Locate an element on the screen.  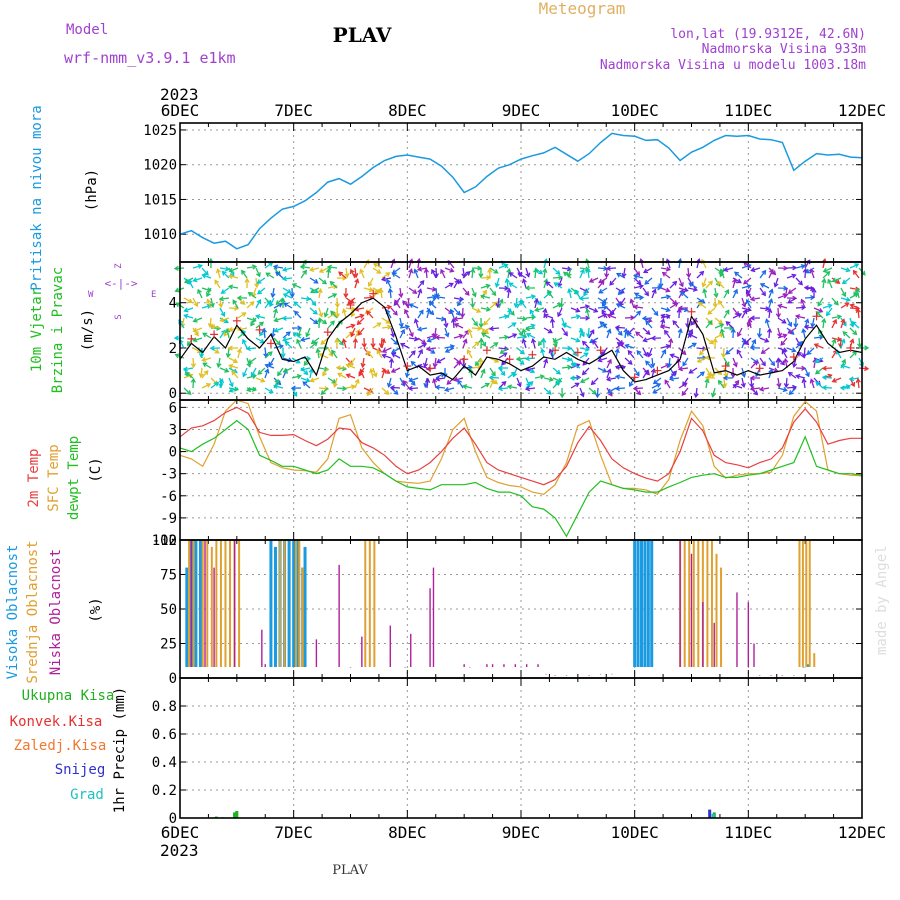
y-tick-label: 25 is located at coordinates (168, 645).